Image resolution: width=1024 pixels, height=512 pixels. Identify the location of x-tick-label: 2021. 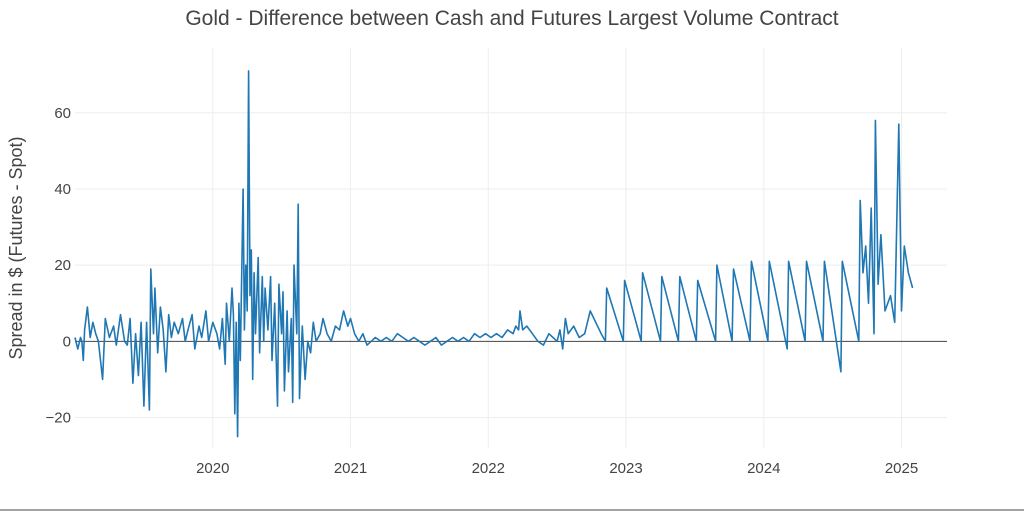
(350, 468).